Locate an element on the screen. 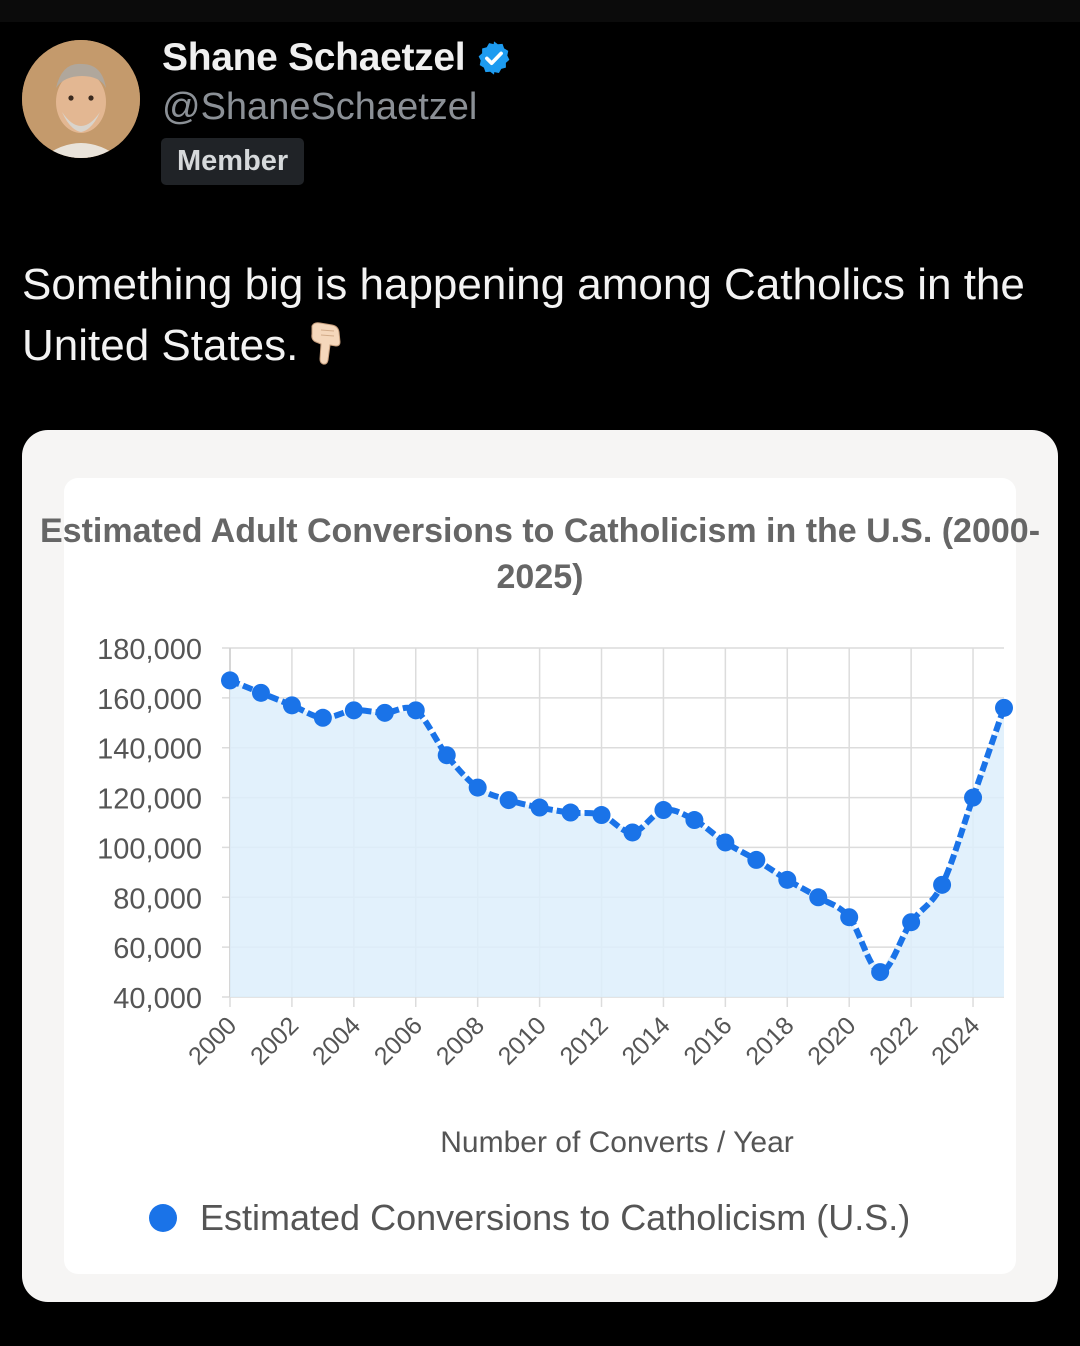 This screenshot has height=1346, width=1080. x-tick-label: 2000 is located at coordinates (212, 1040).